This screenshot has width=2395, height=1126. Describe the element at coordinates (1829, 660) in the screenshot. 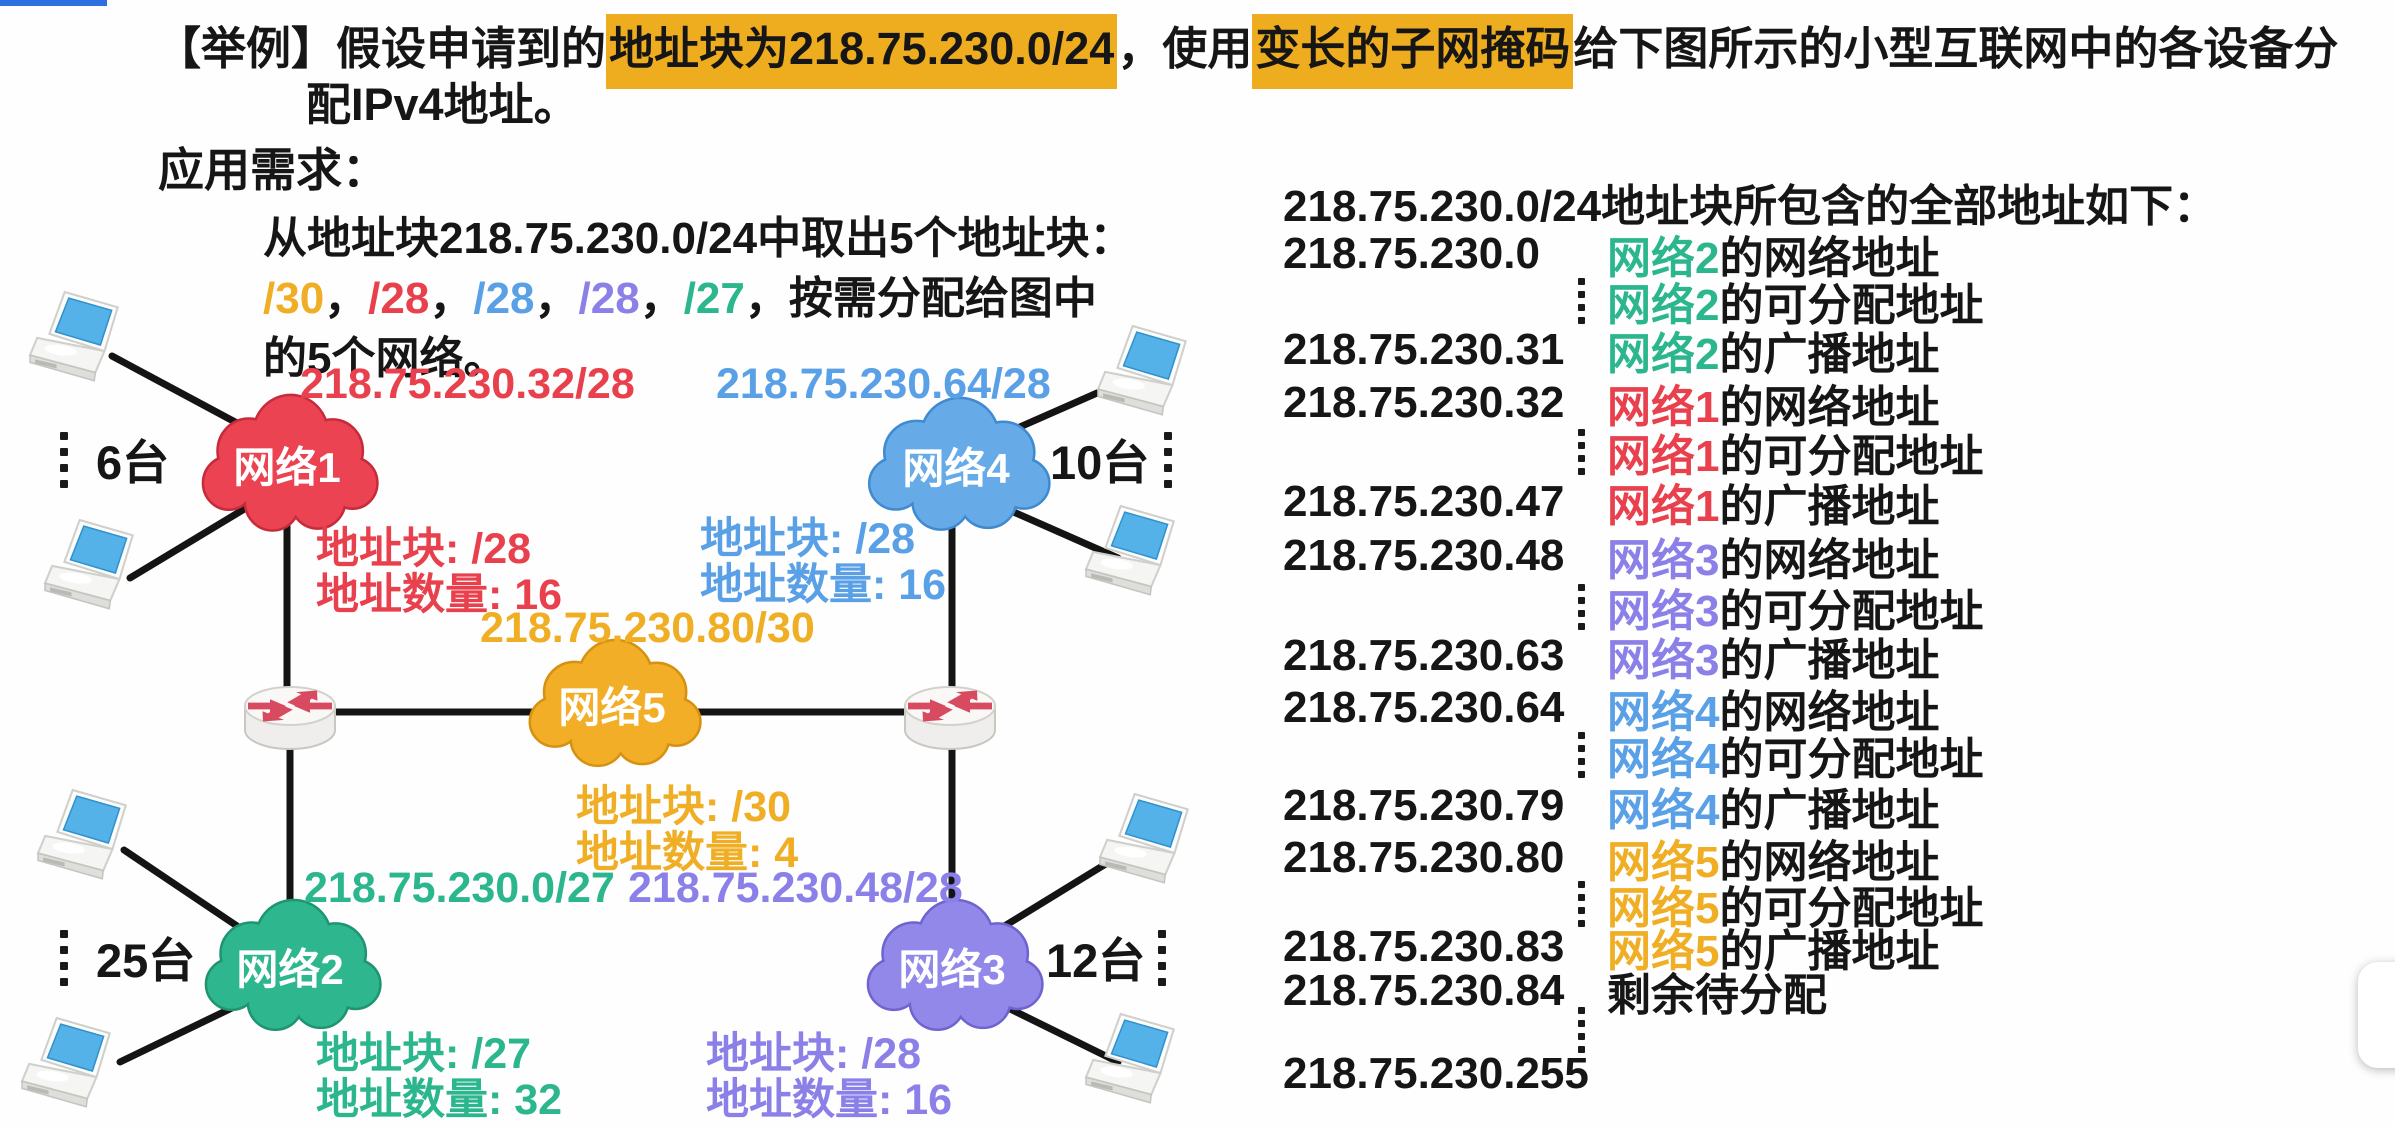

I see `description-text: 的广播地址` at that location.